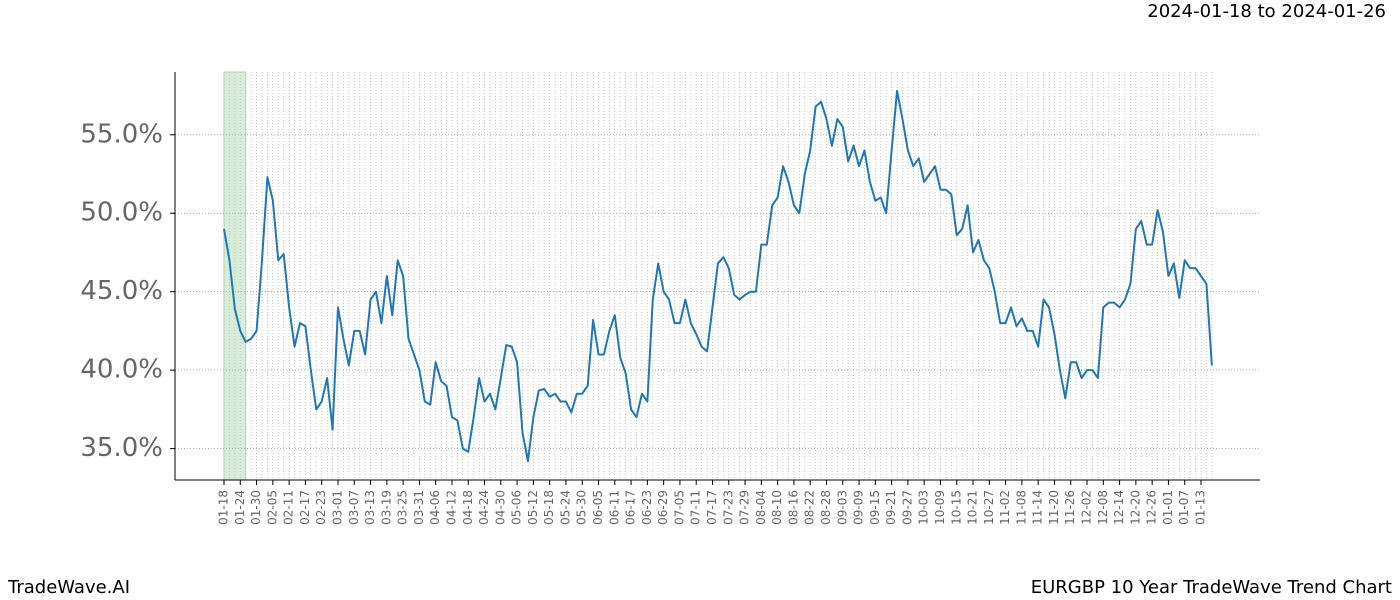  I want to click on x-tick-label: 05-18, so click(549, 507).